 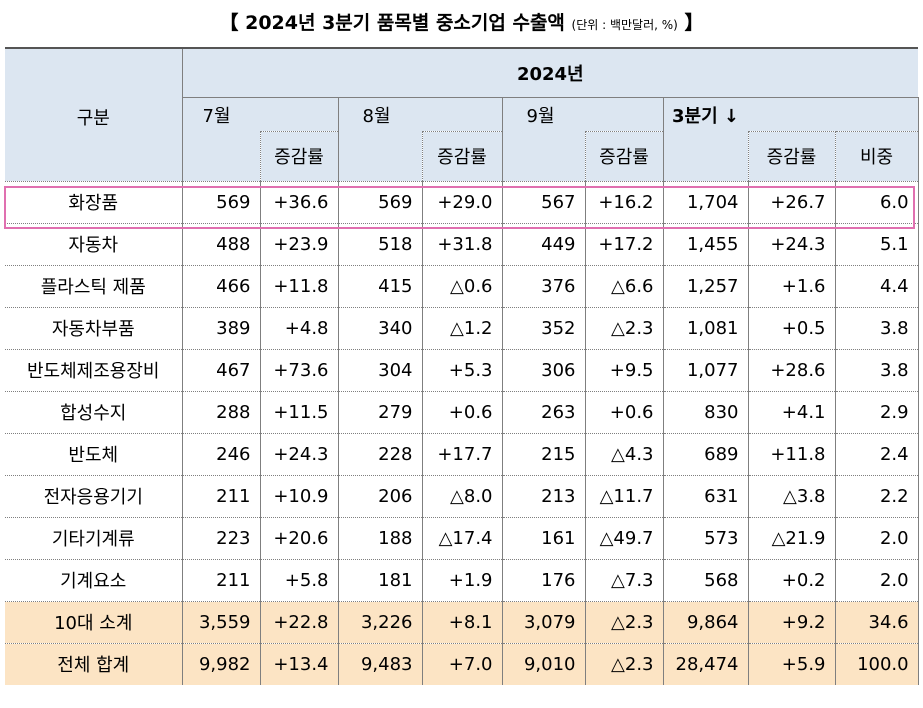 I want to click on cell-aug: 3,226, so click(x=380, y=621).